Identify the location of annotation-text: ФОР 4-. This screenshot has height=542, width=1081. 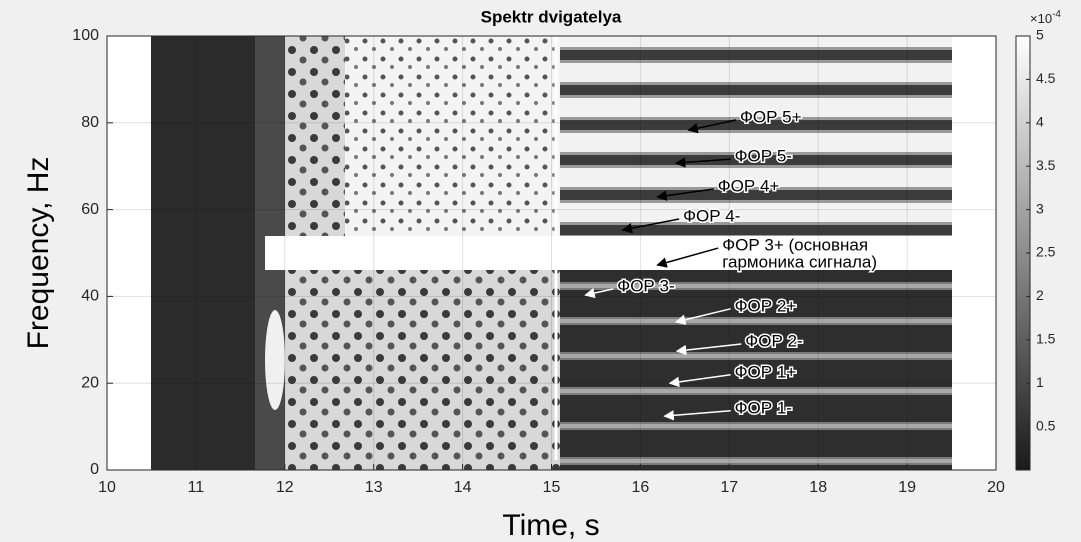
(711, 215).